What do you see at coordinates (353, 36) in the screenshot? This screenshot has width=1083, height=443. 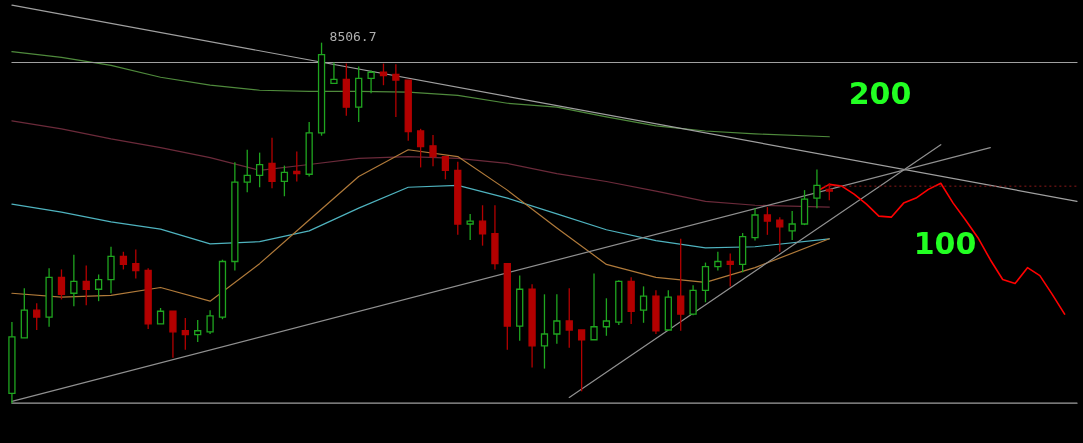 I see `annotation: 8506.7` at bounding box center [353, 36].